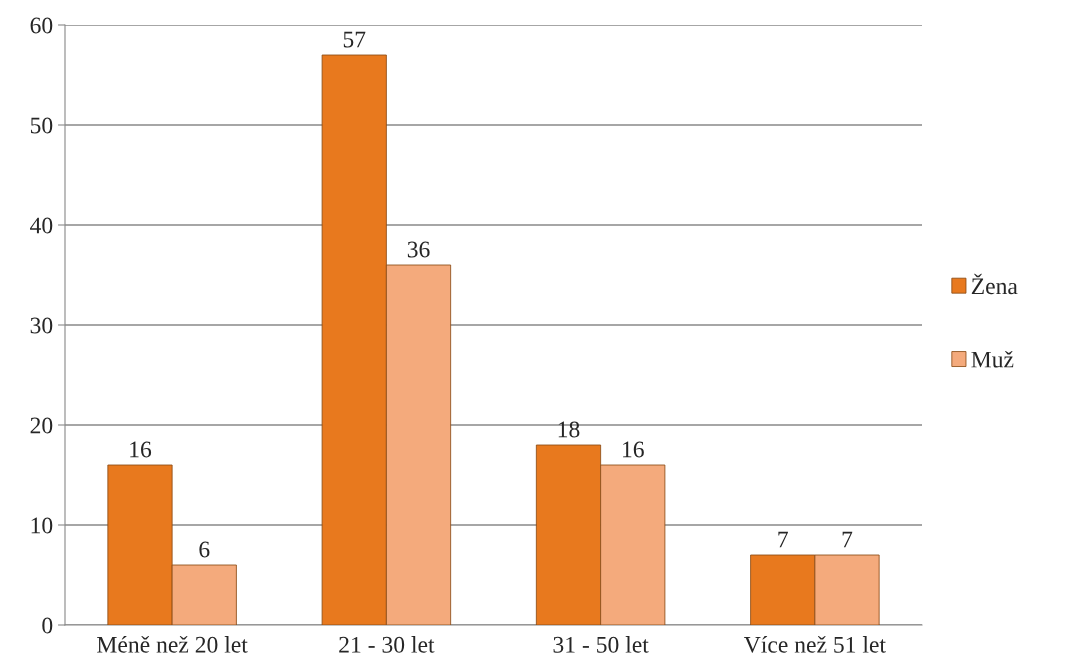  I want to click on data-label: 18, so click(569, 429).